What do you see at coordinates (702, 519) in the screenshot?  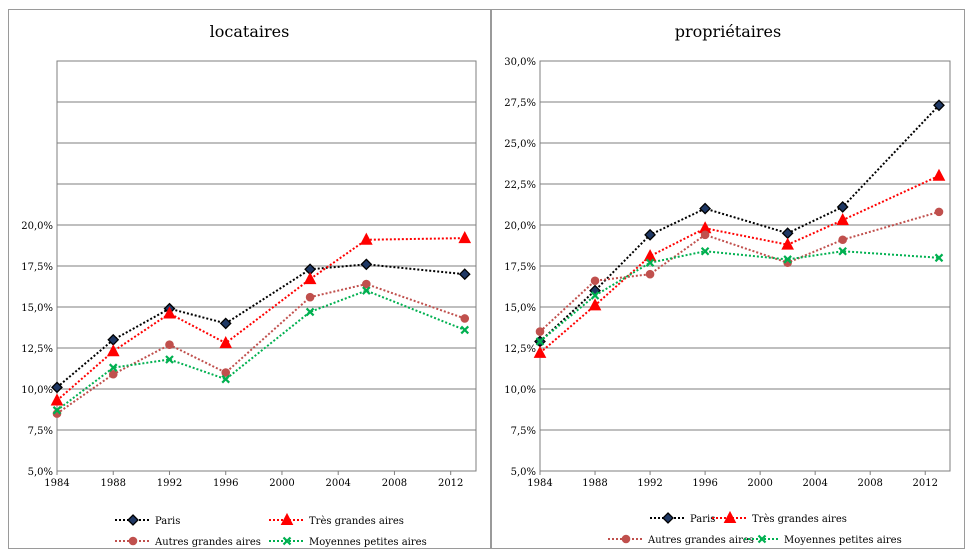 I see `legend-label: Paris` at bounding box center [702, 519].